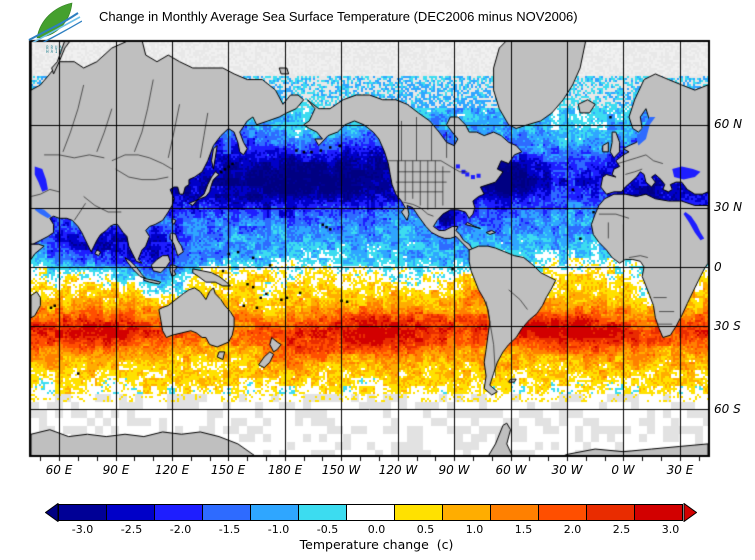 The width and height of the screenshot is (755, 560). Describe the element at coordinates (454, 470) in the screenshot. I see `lon-label-90w: 90 W` at that location.